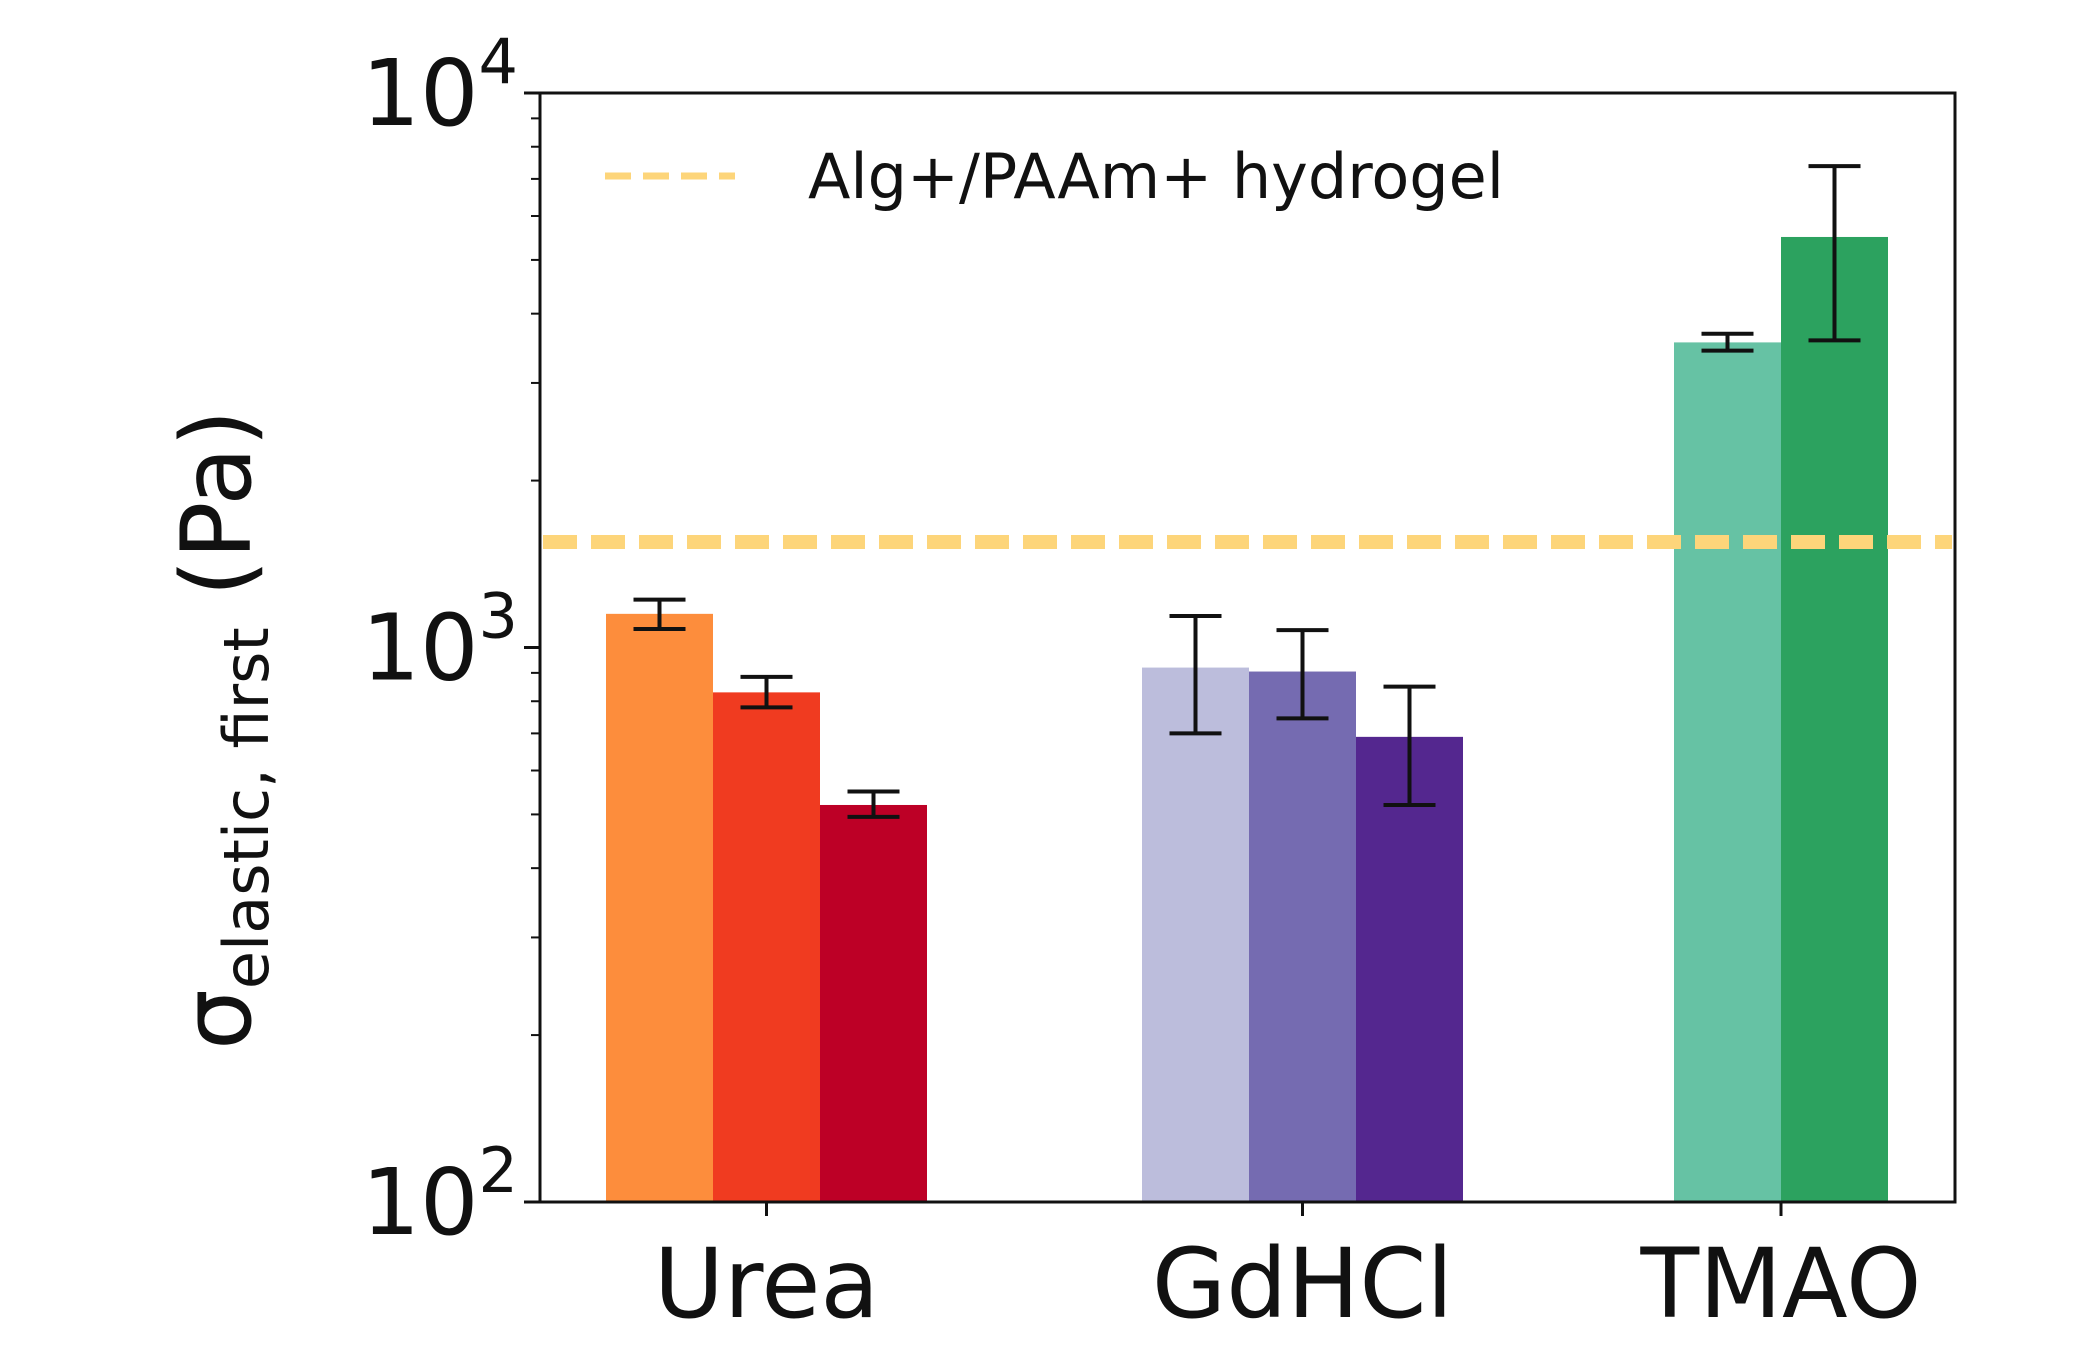  Describe the element at coordinates (1302, 1284) in the screenshot. I see `x-tick-label-gdhcl: GdHCl` at that location.